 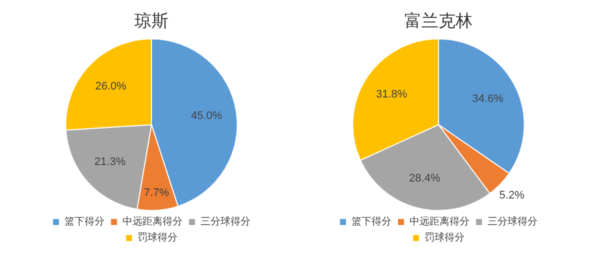 What do you see at coordinates (392, 94) in the screenshot?
I see `data-label: 31.8%` at bounding box center [392, 94].